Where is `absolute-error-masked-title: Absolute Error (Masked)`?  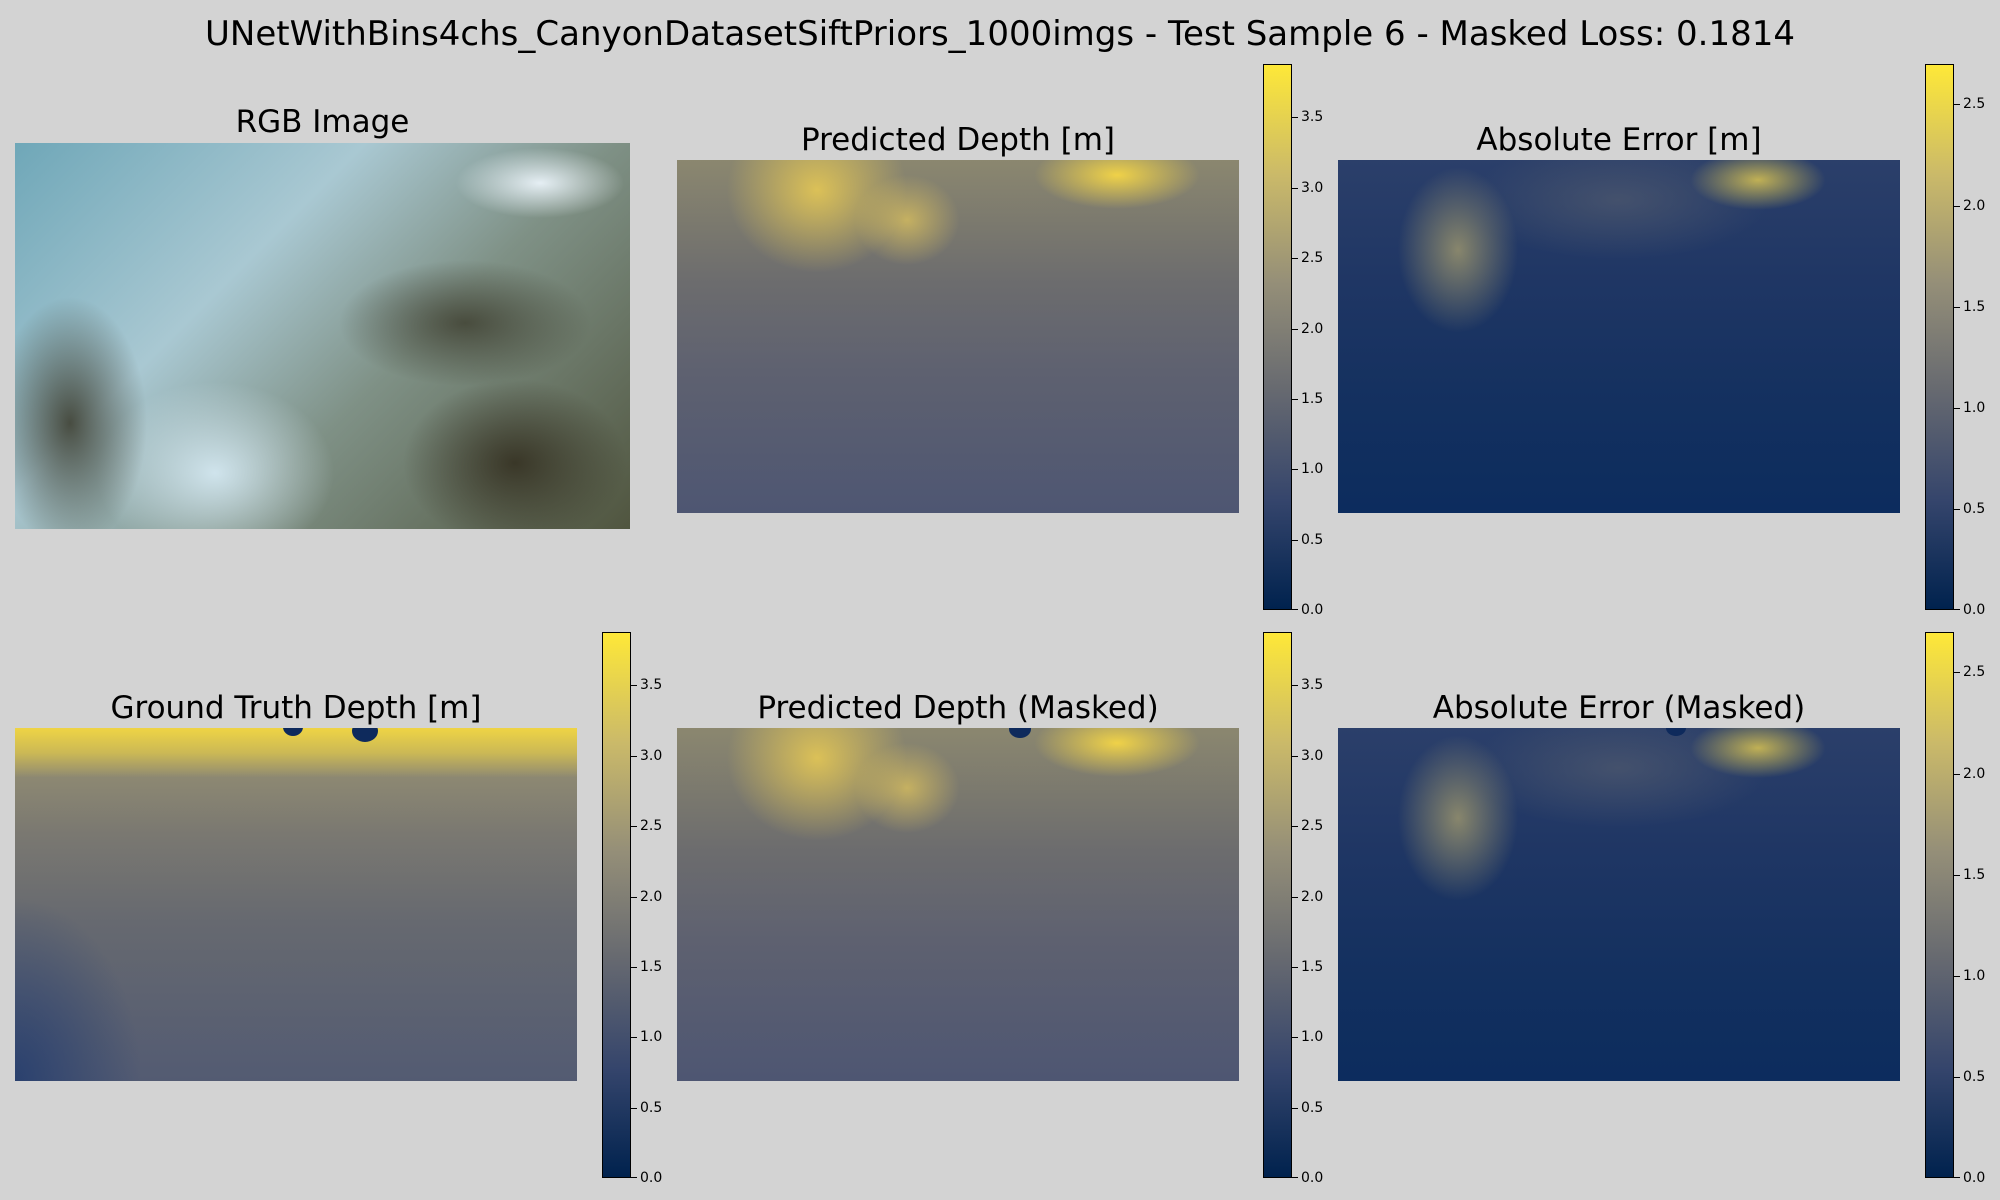
absolute-error-masked-title: Absolute Error (Masked) is located at coordinates (1619, 708).